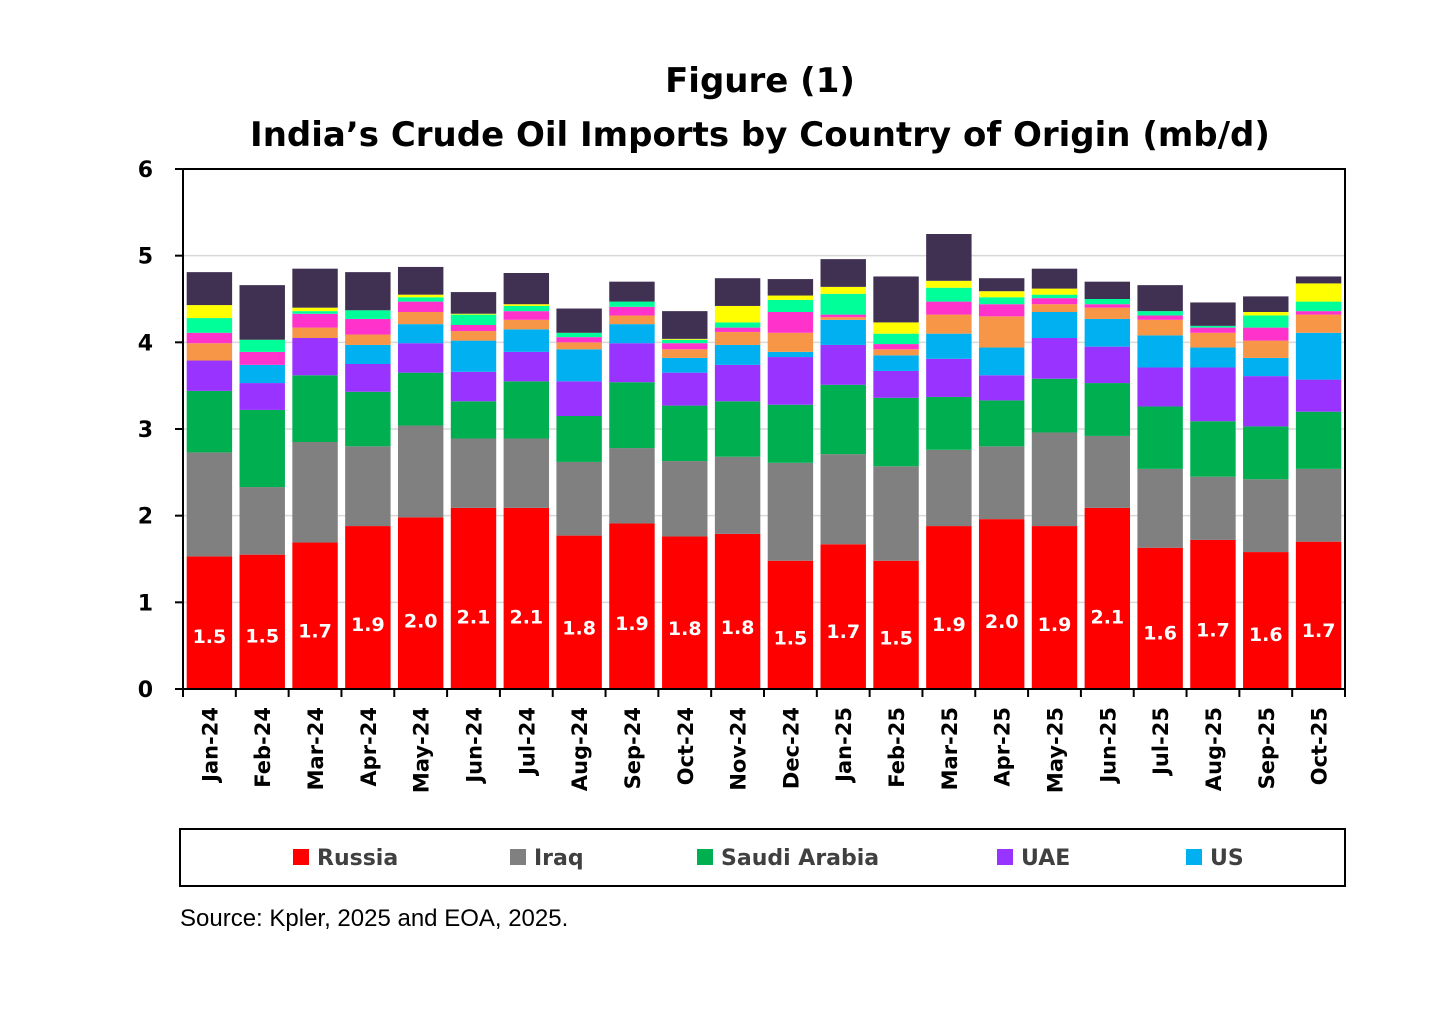 This screenshot has width=1456, height=1022. What do you see at coordinates (422, 750) in the screenshot?
I see `x-tick-label: May-24` at bounding box center [422, 750].